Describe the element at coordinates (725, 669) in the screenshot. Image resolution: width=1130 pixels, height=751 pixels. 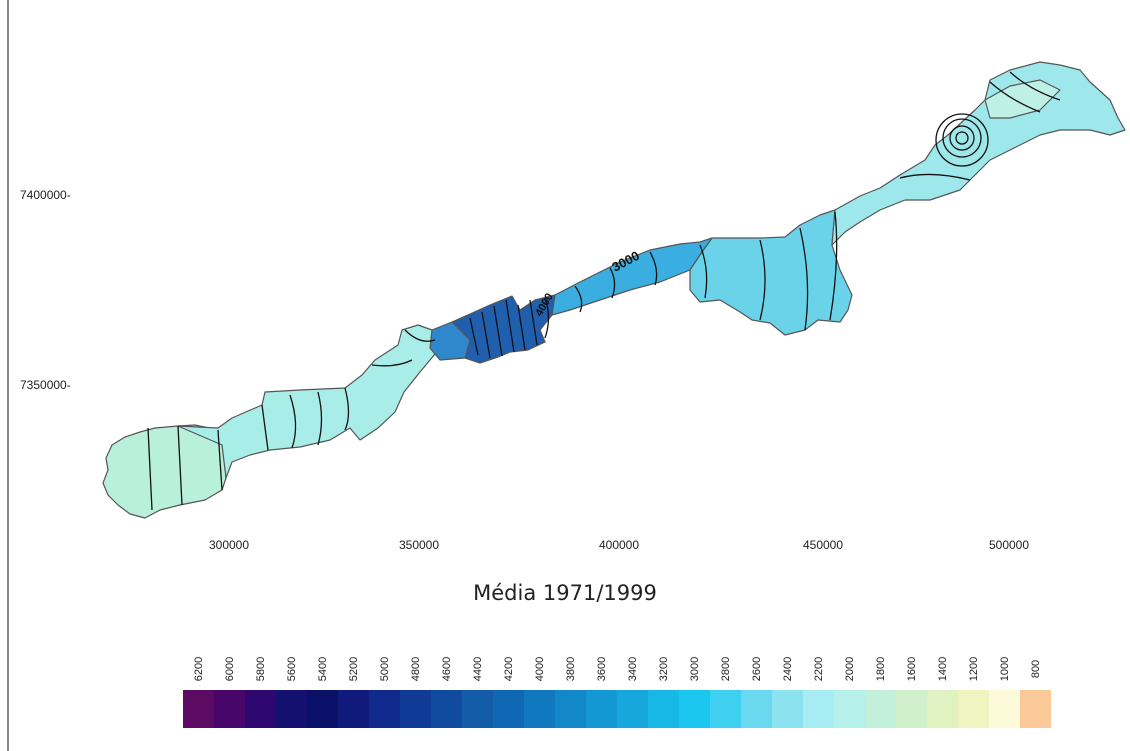
I see `legend-label: 2800` at that location.